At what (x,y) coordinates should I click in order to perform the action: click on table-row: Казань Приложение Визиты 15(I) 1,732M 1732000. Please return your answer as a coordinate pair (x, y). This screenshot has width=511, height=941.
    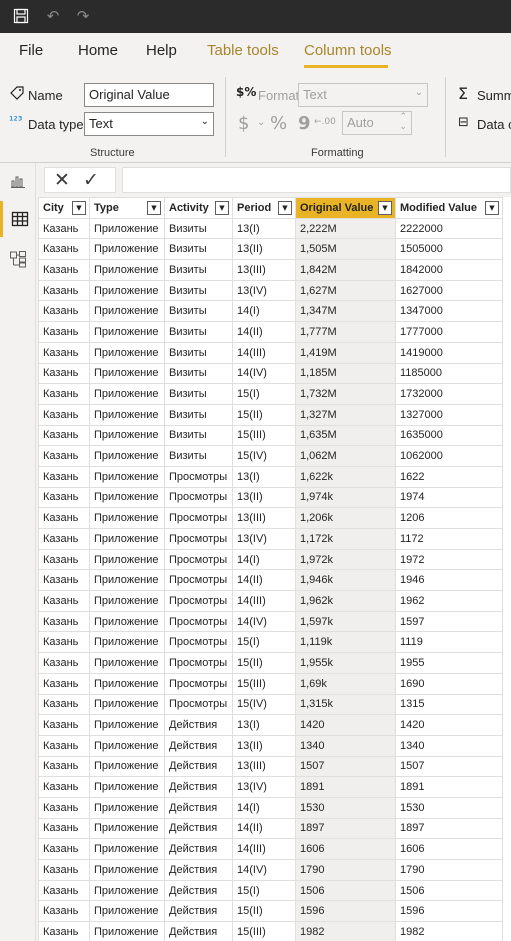
    Looking at the image, I should click on (270, 394).